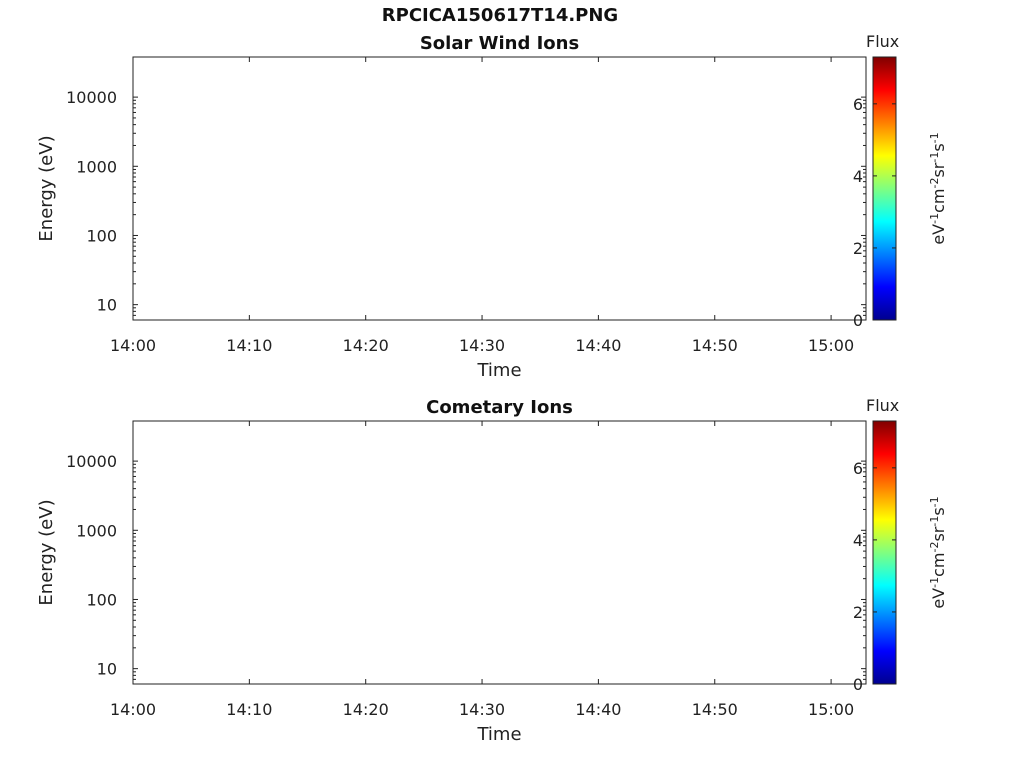  I want to click on unit-exponent: -2, so click(934, 183).